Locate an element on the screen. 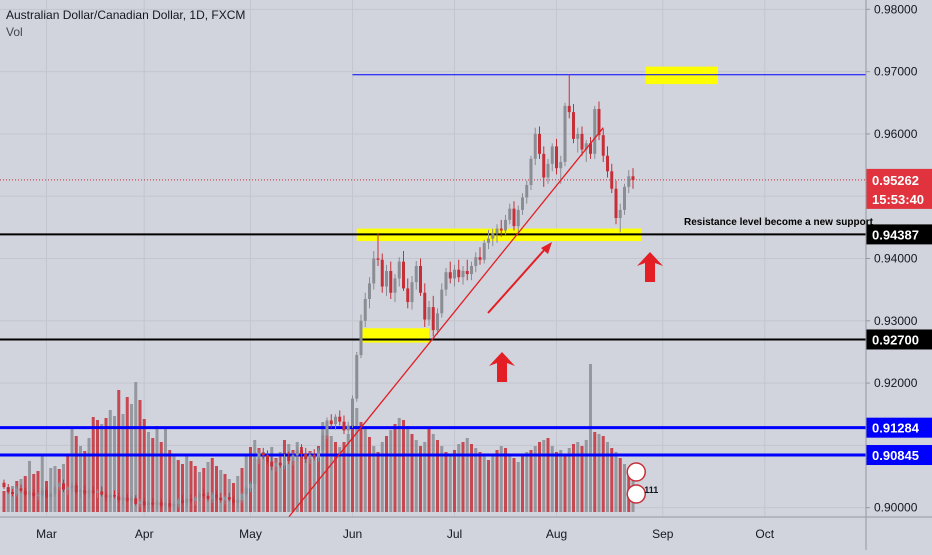 This screenshot has height=555, width=932. y-tick-label: 0.96000 is located at coordinates (896, 134).